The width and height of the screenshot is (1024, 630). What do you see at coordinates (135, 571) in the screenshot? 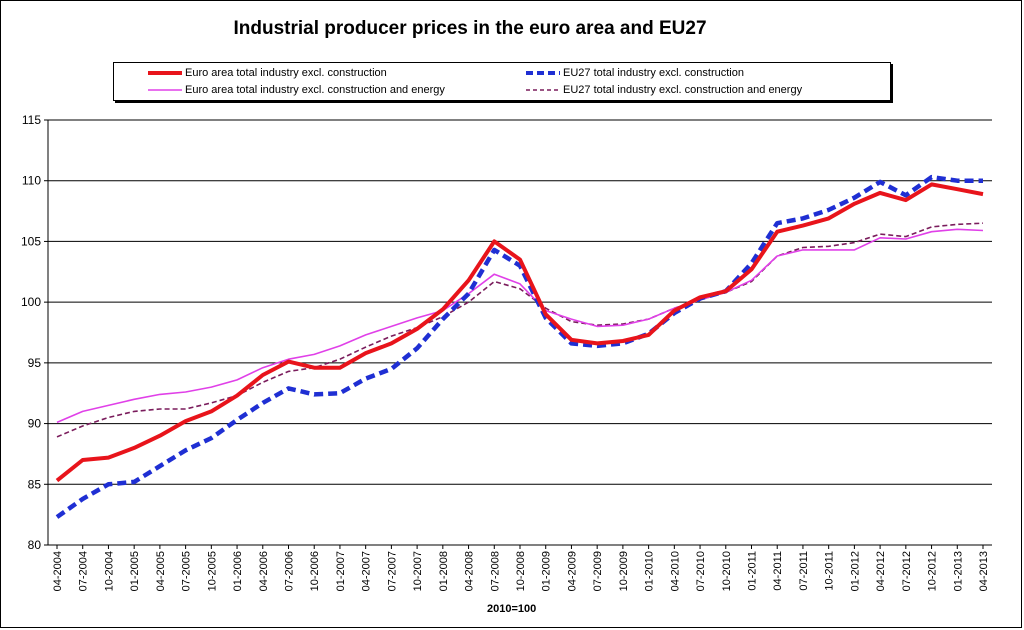
I see `x-tick-label: 01-2005` at bounding box center [135, 571].